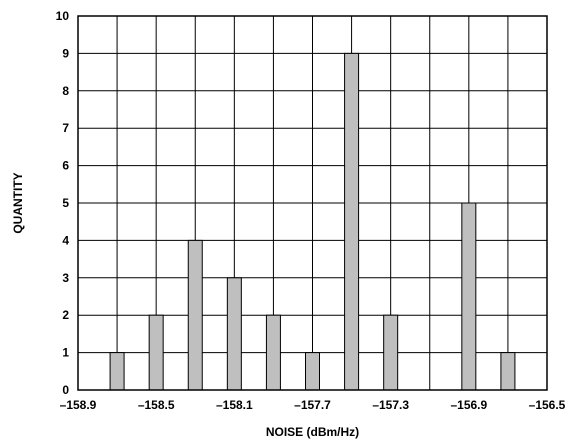 This screenshot has width=566, height=442. Describe the element at coordinates (65, 390) in the screenshot. I see `y-tick-label: 0` at that location.